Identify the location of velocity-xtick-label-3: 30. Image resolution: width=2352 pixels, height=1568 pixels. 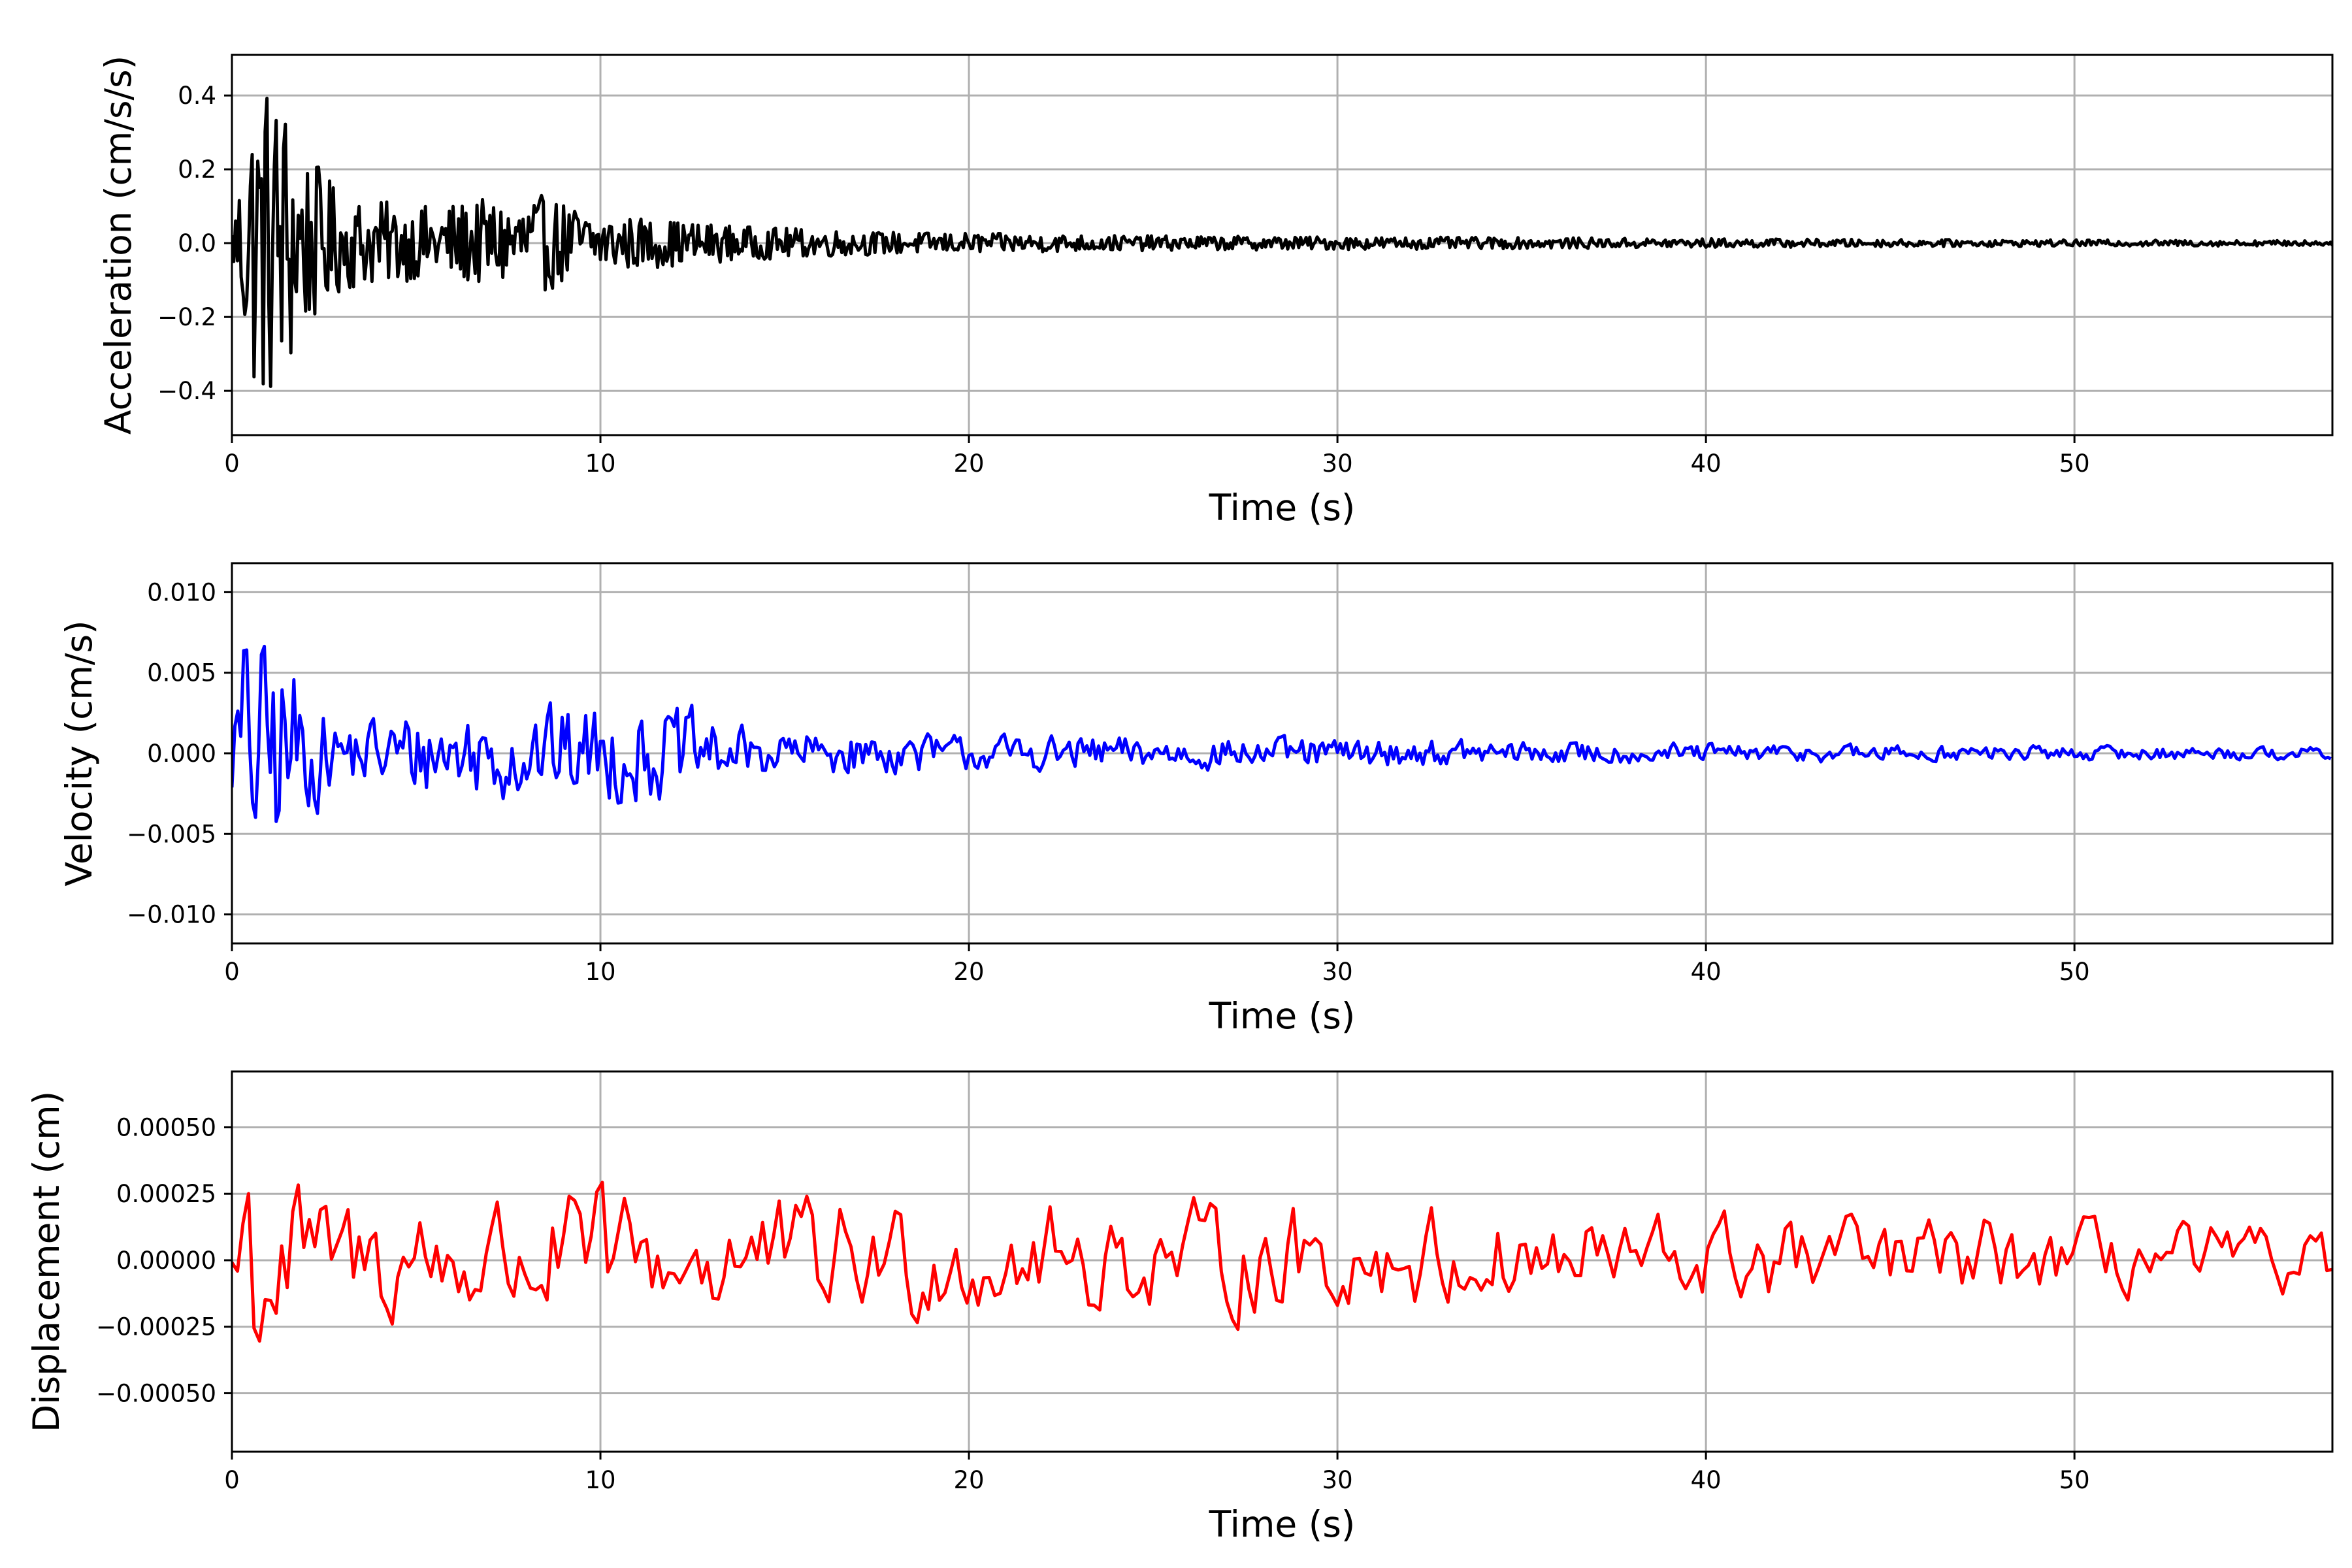
(1337, 972).